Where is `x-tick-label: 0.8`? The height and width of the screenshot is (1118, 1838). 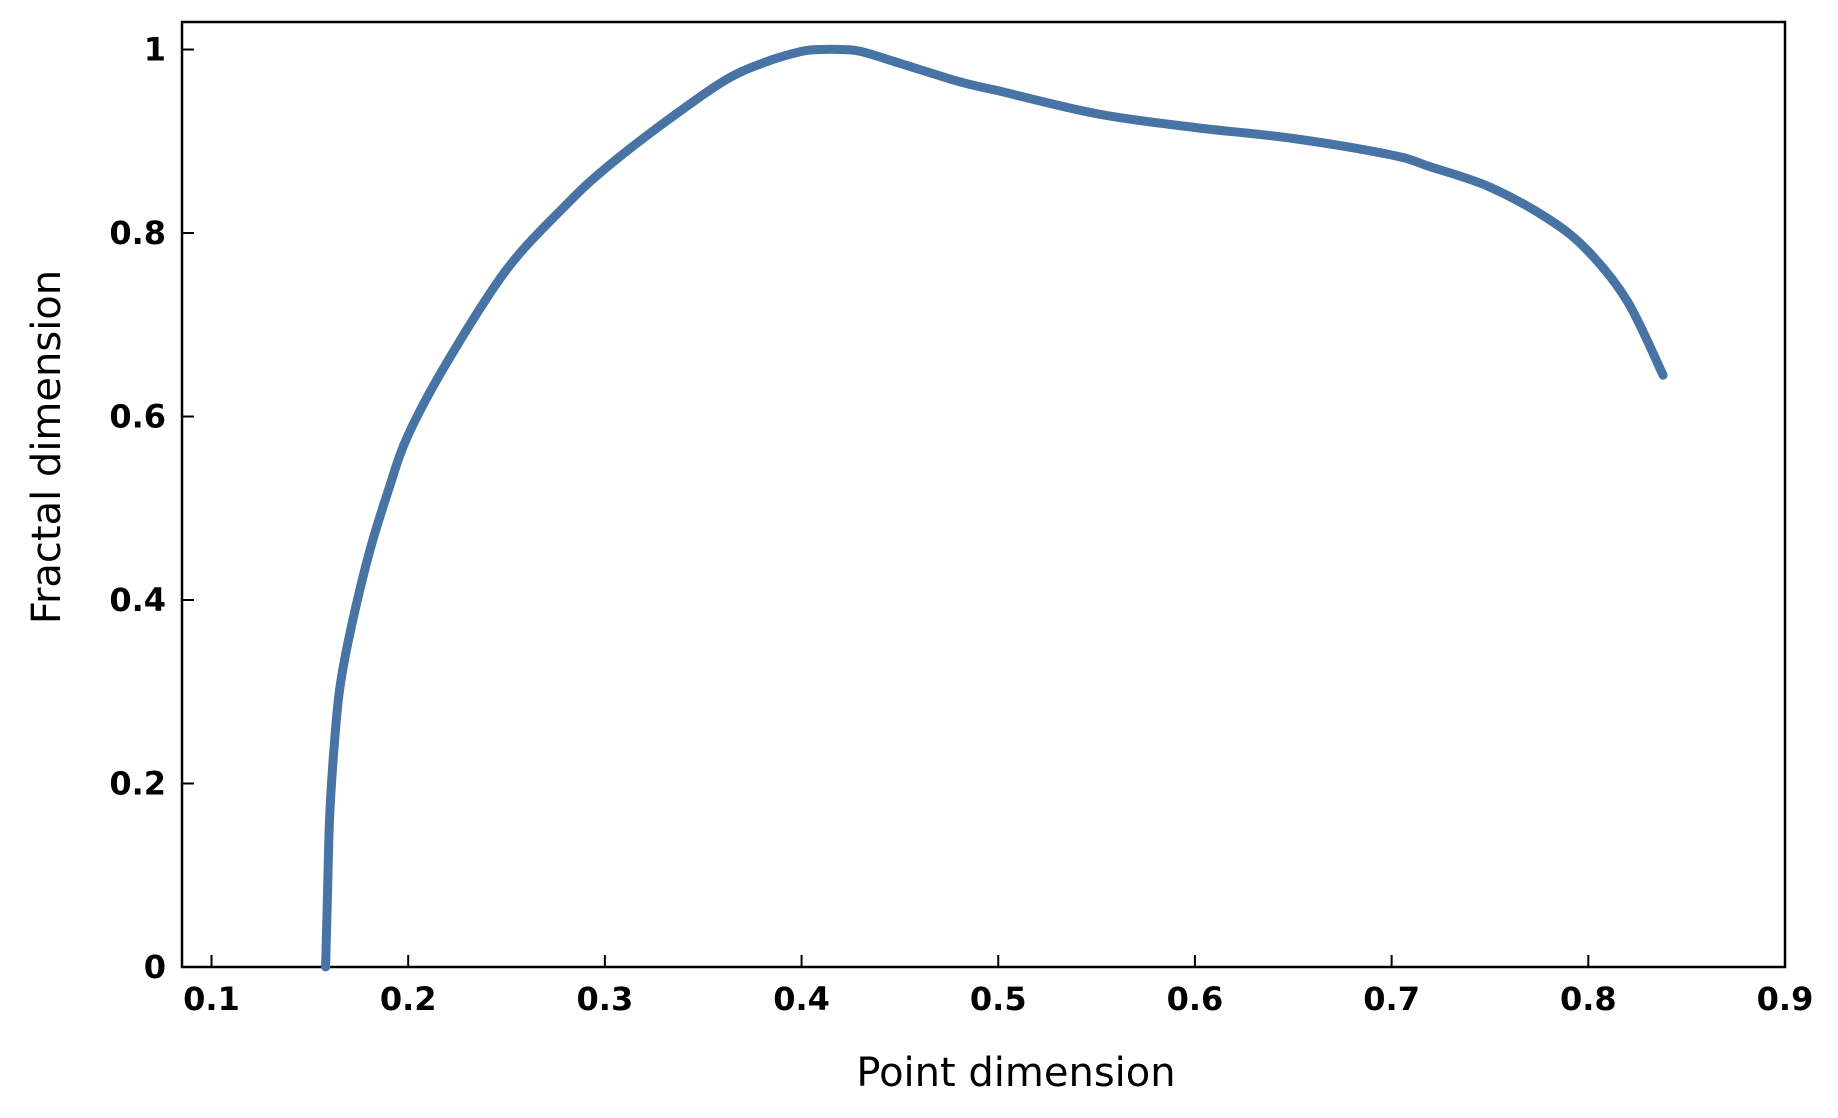 x-tick-label: 0.8 is located at coordinates (1588, 999).